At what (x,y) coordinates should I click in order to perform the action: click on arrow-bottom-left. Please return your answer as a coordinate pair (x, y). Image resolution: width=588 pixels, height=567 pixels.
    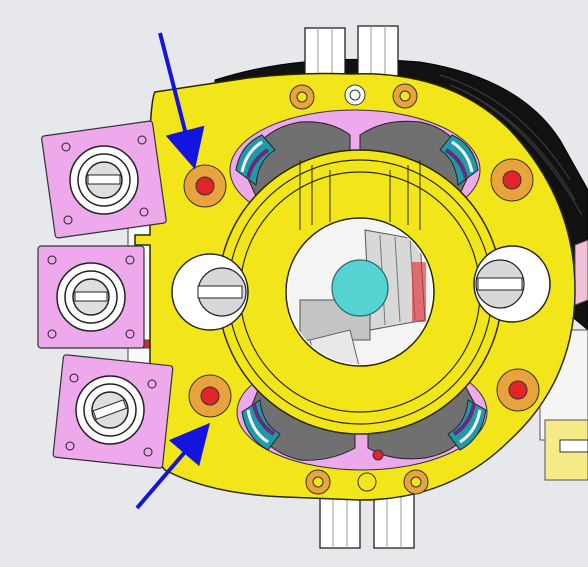
    Looking at the image, I should click on (173, 466).